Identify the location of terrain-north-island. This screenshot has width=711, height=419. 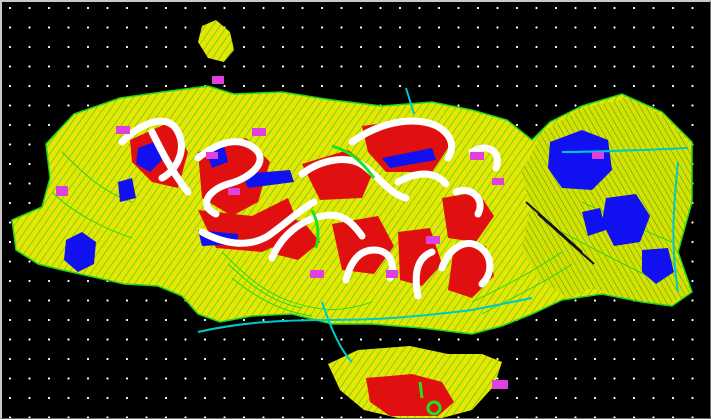
(216, 41).